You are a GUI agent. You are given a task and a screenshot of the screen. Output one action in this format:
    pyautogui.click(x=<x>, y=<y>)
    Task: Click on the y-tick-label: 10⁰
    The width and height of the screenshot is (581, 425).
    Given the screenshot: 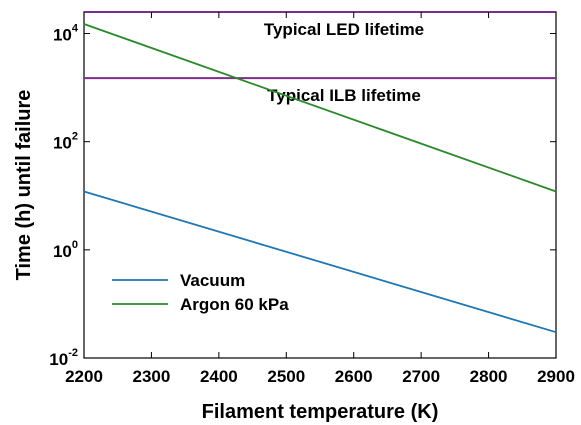 What is the action you would take?
    pyautogui.click(x=65, y=250)
    